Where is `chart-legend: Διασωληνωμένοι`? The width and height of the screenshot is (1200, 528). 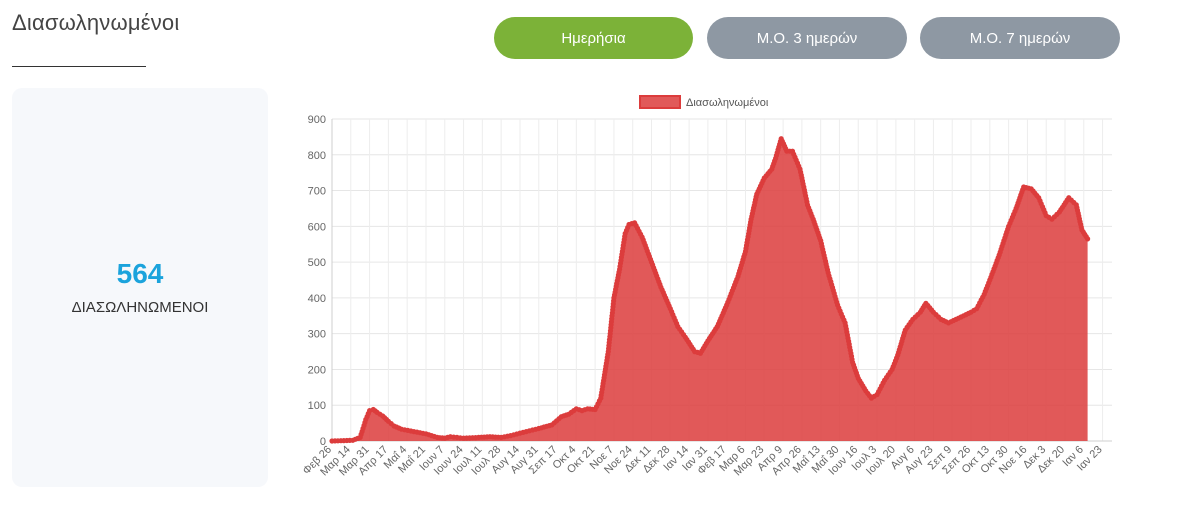 chart-legend: Διασωληνωμένοι is located at coordinates (704, 102).